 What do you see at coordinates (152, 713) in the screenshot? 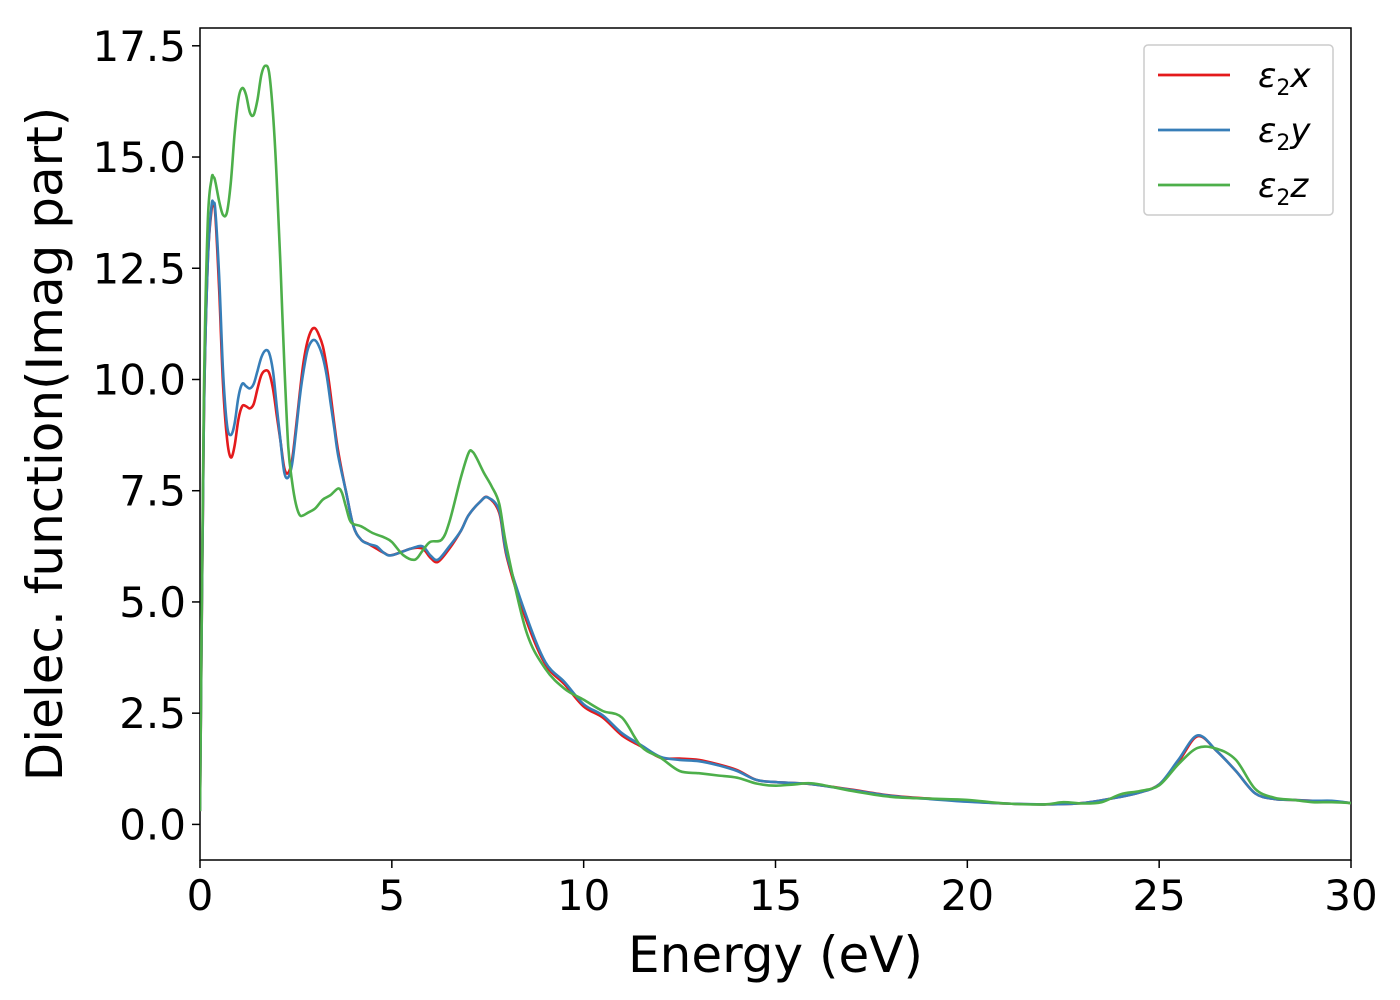
I see `y-tick-label: 2.5` at bounding box center [152, 713].